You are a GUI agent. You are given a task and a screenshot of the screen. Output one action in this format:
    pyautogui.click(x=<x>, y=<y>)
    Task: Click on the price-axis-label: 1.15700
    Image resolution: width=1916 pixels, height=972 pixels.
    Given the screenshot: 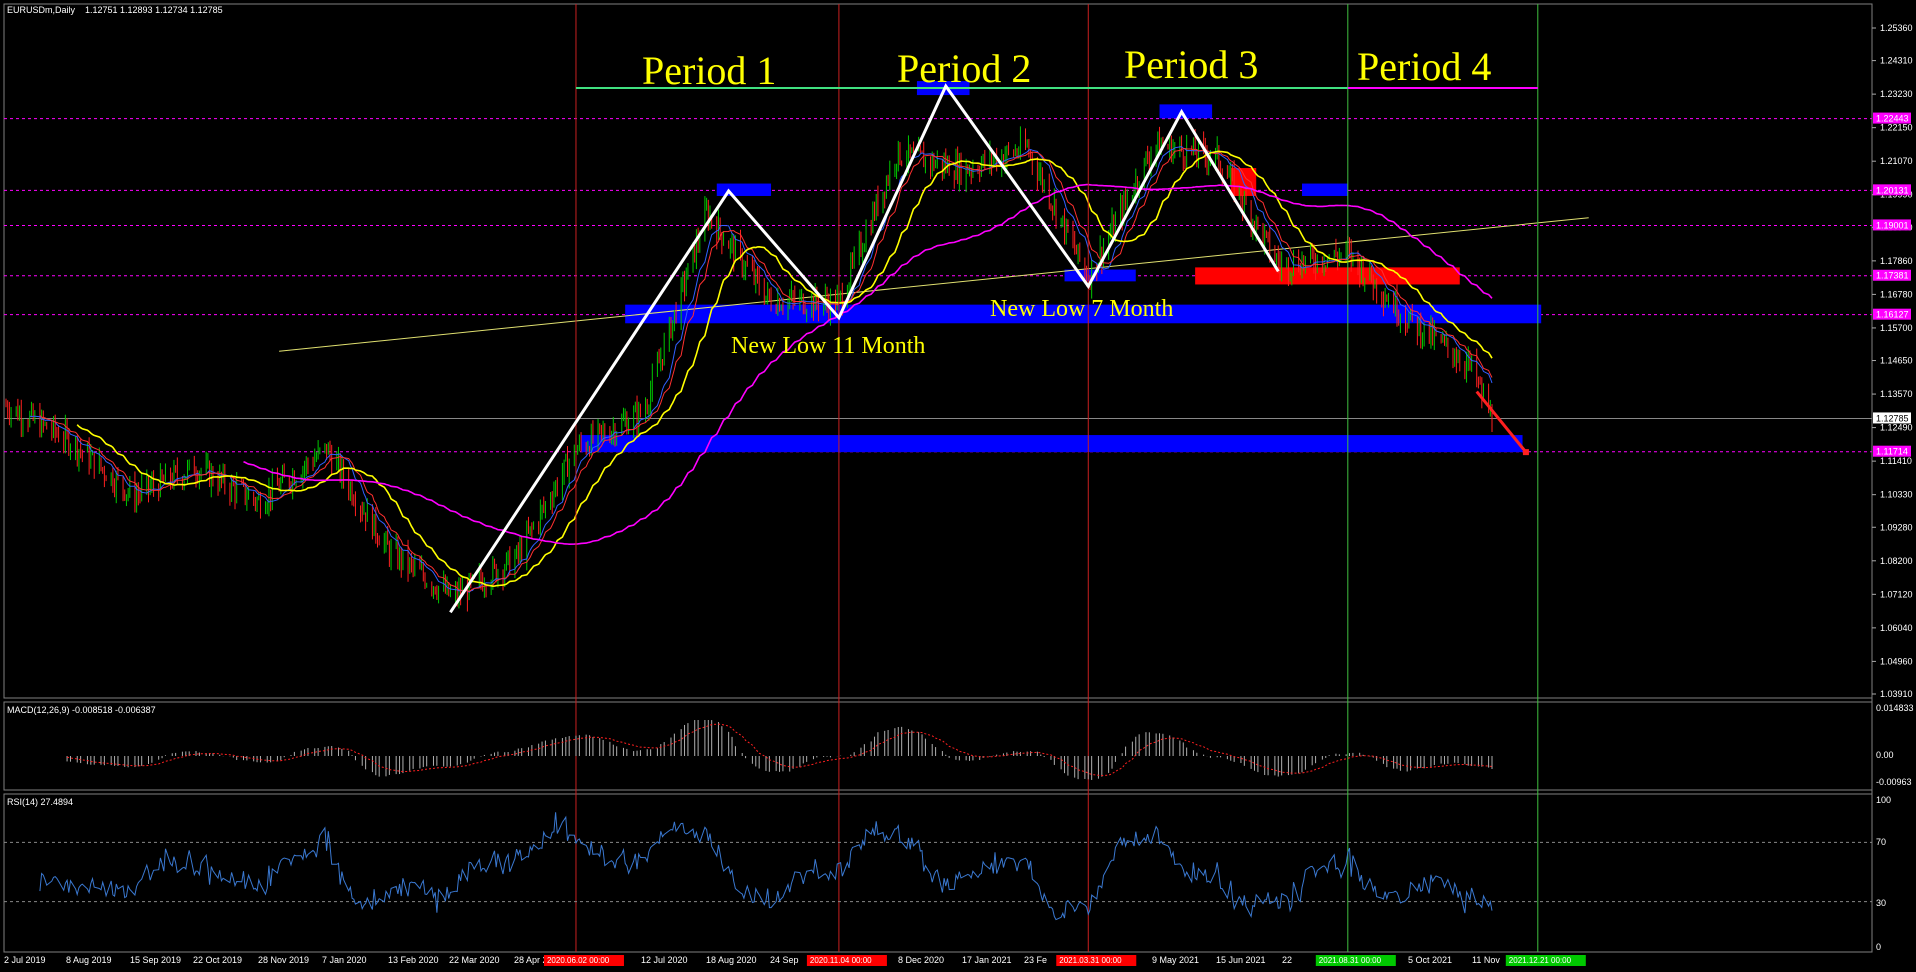 What is the action you would take?
    pyautogui.click(x=1896, y=328)
    